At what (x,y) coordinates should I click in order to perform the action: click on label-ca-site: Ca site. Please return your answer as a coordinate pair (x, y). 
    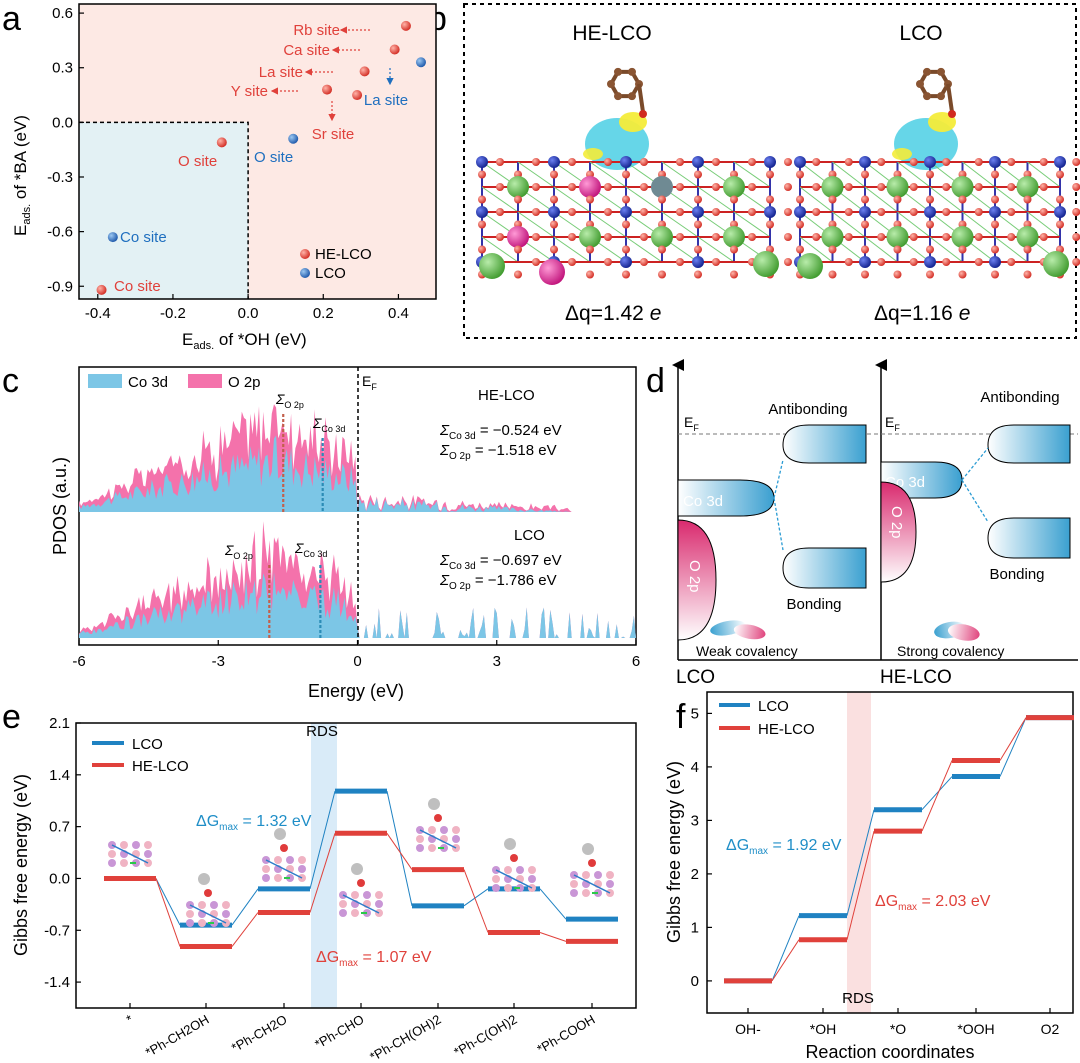
    Looking at the image, I should click on (306, 50).